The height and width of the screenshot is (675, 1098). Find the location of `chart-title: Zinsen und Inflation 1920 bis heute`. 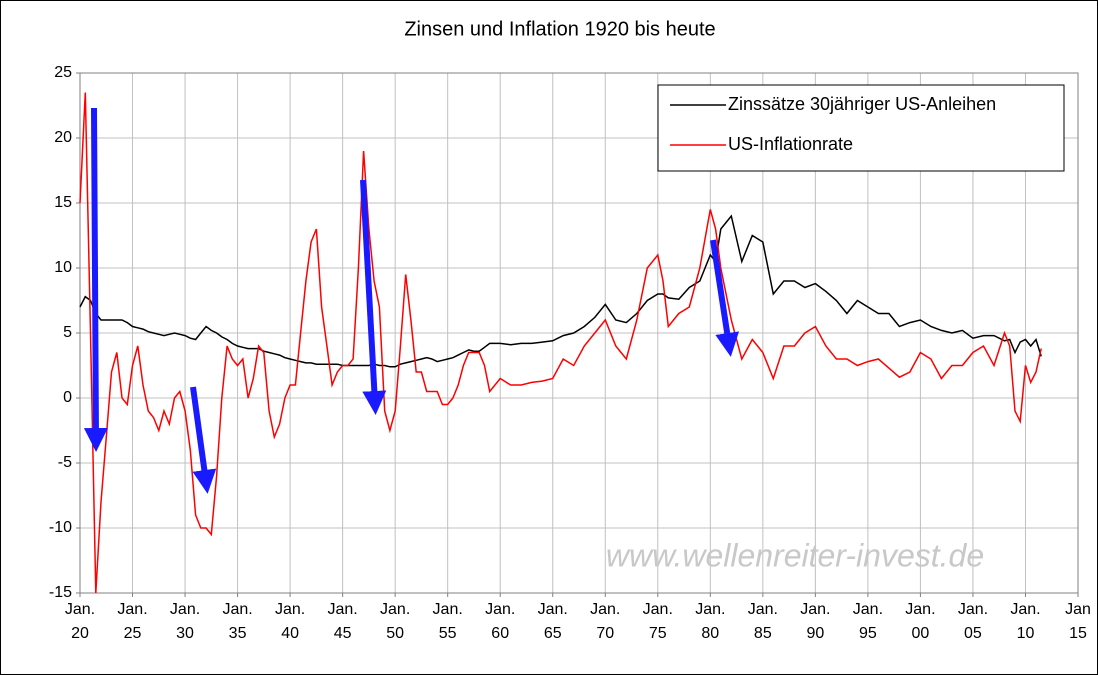

chart-title: Zinsen und Inflation 1920 bis heute is located at coordinates (559, 29).